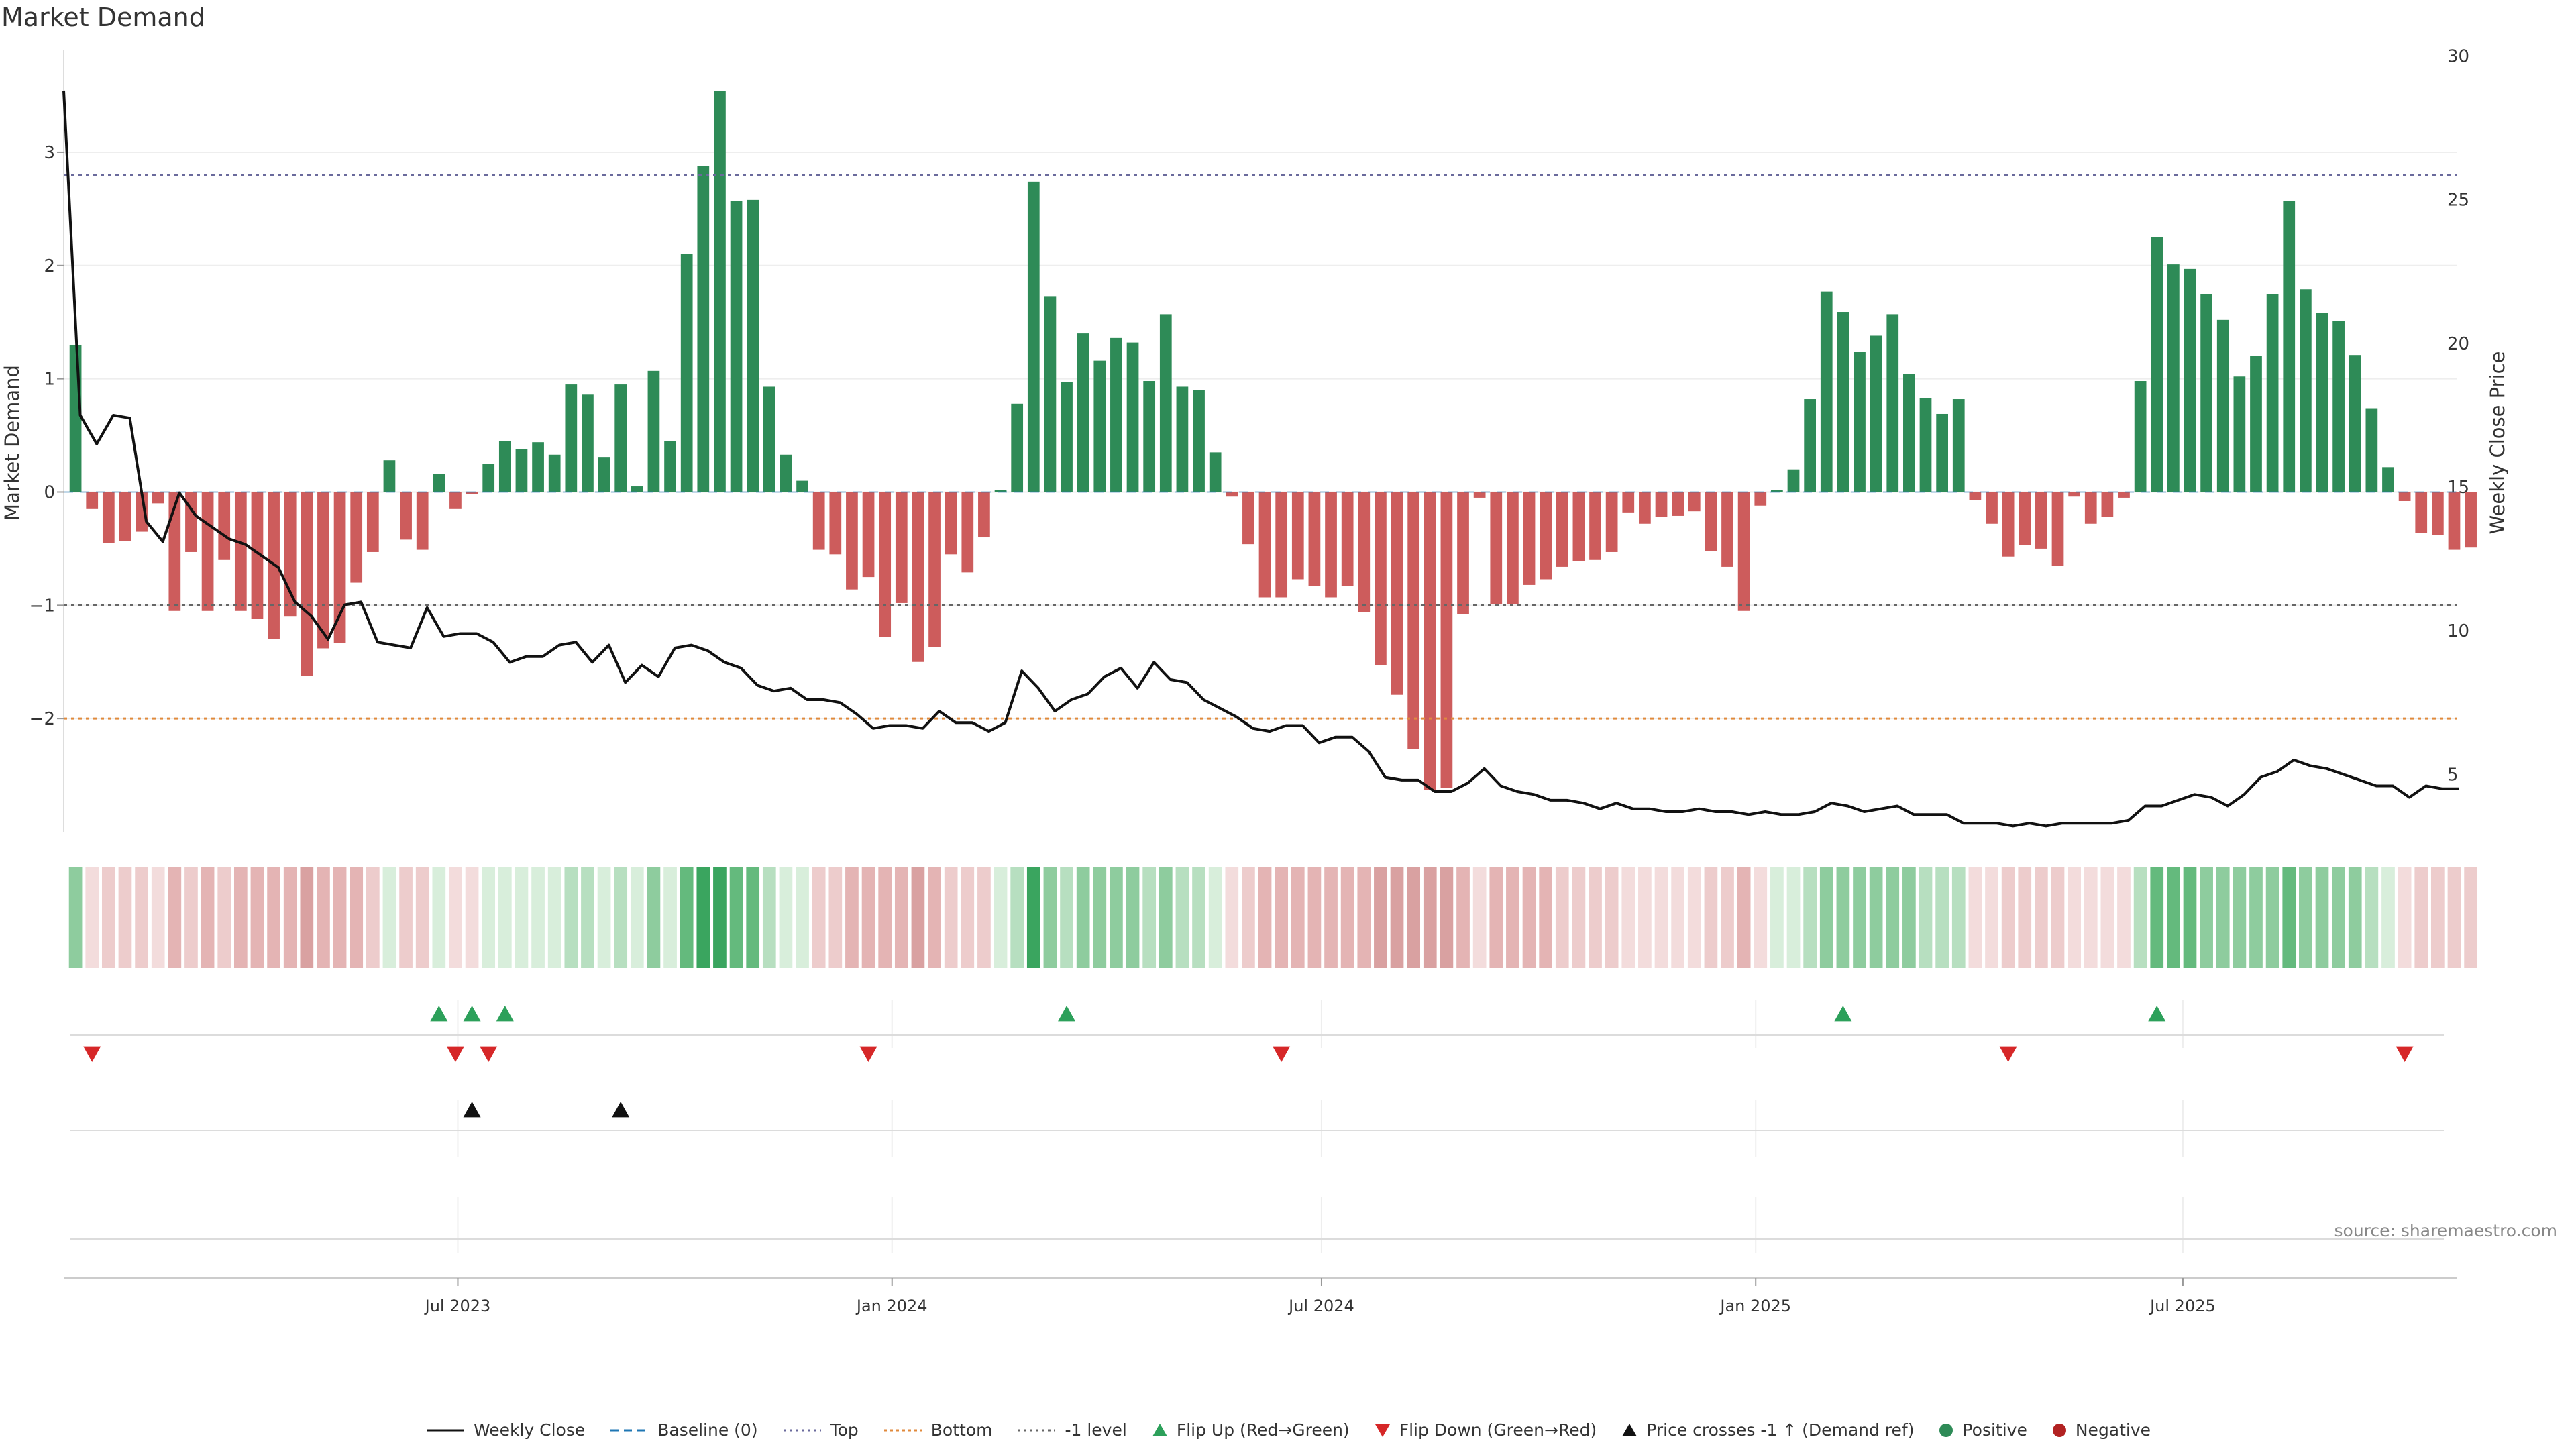 Image resolution: width=2576 pixels, height=1449 pixels. I want to click on legend-label: Bottom, so click(961, 1430).